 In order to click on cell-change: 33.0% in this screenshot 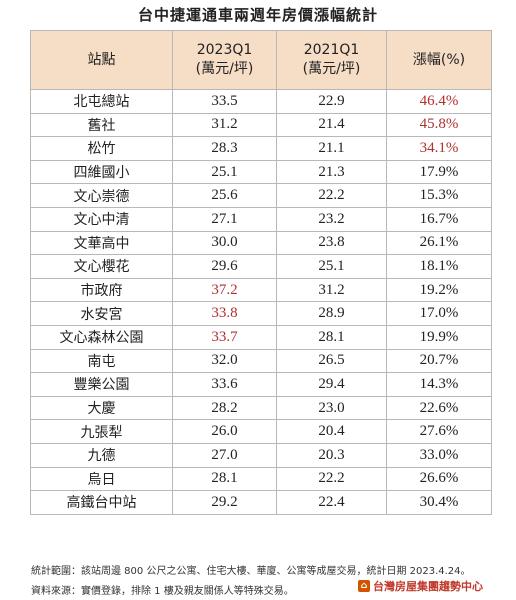, I will do `click(439, 455)`.